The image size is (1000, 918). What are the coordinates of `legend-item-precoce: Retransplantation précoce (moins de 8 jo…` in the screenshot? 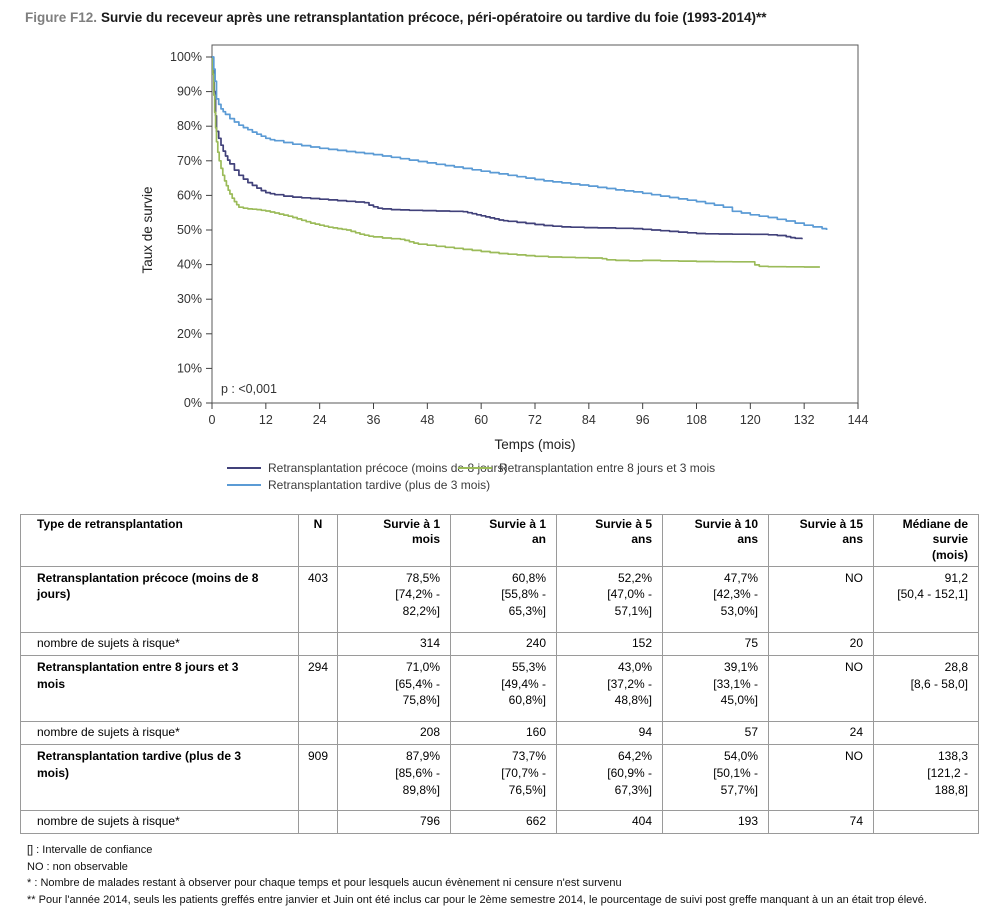 It's located at (367, 468).